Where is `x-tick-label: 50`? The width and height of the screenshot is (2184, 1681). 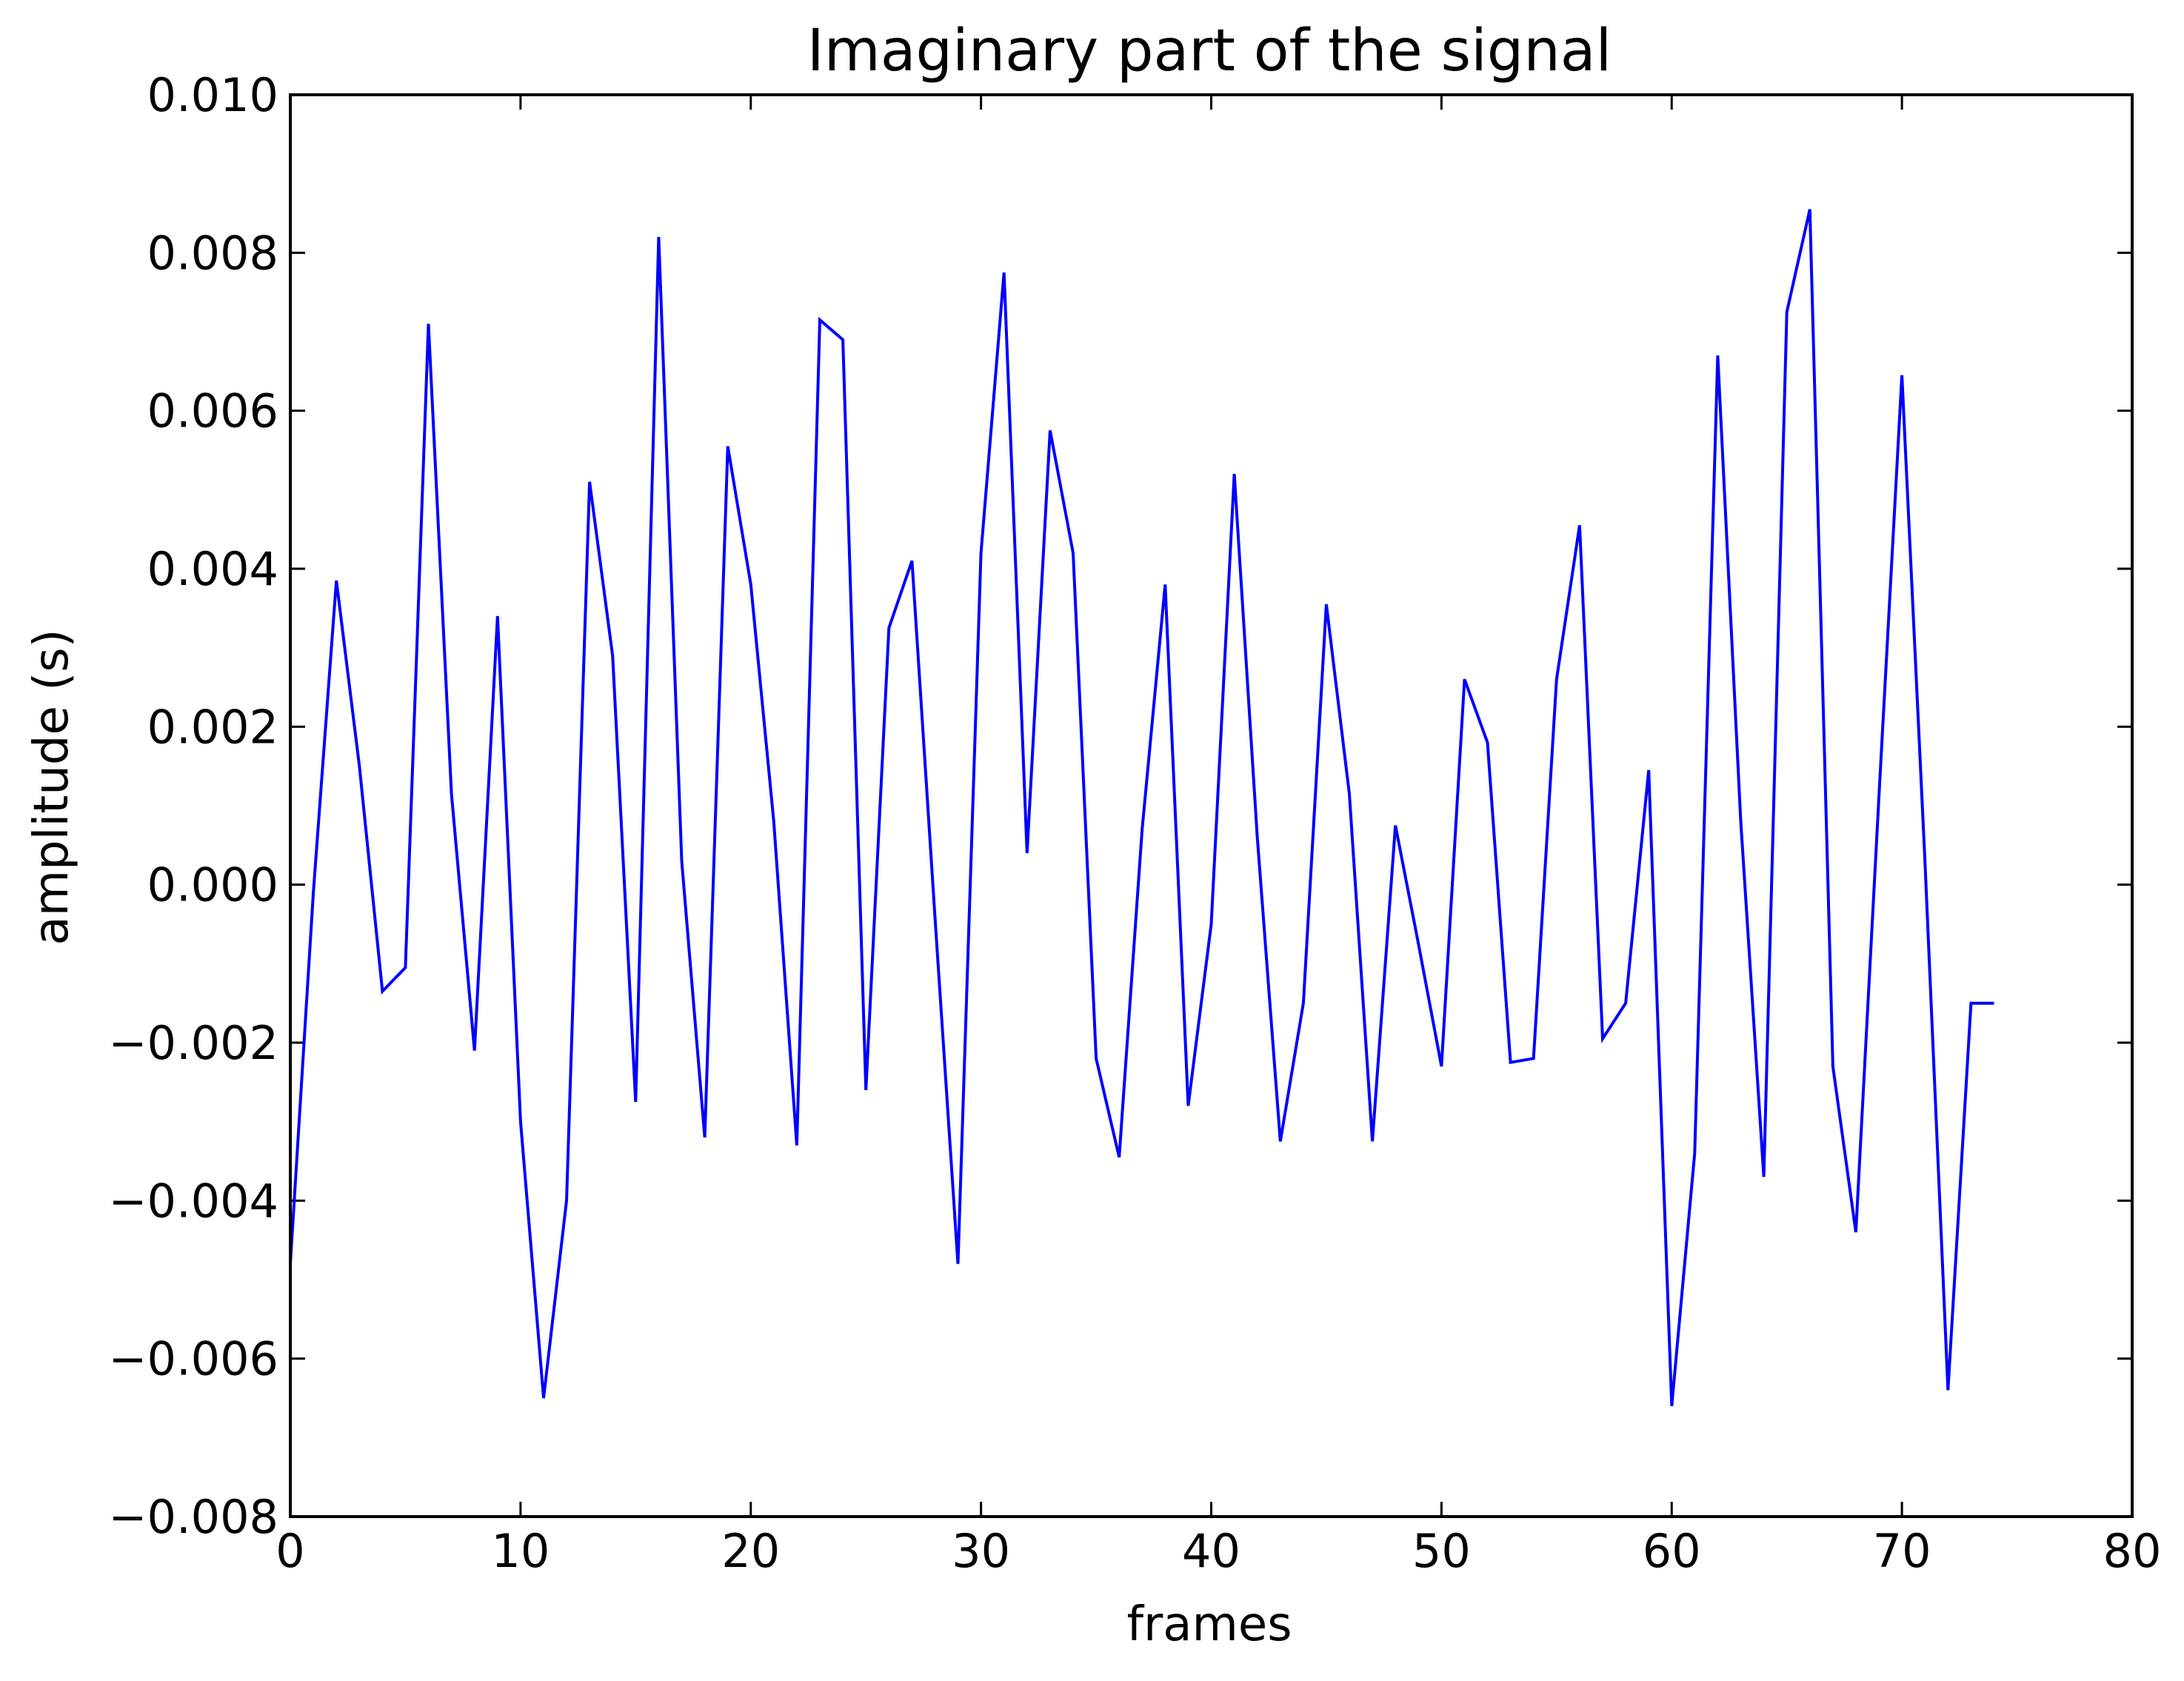
x-tick-label: 50 is located at coordinates (1441, 1551).